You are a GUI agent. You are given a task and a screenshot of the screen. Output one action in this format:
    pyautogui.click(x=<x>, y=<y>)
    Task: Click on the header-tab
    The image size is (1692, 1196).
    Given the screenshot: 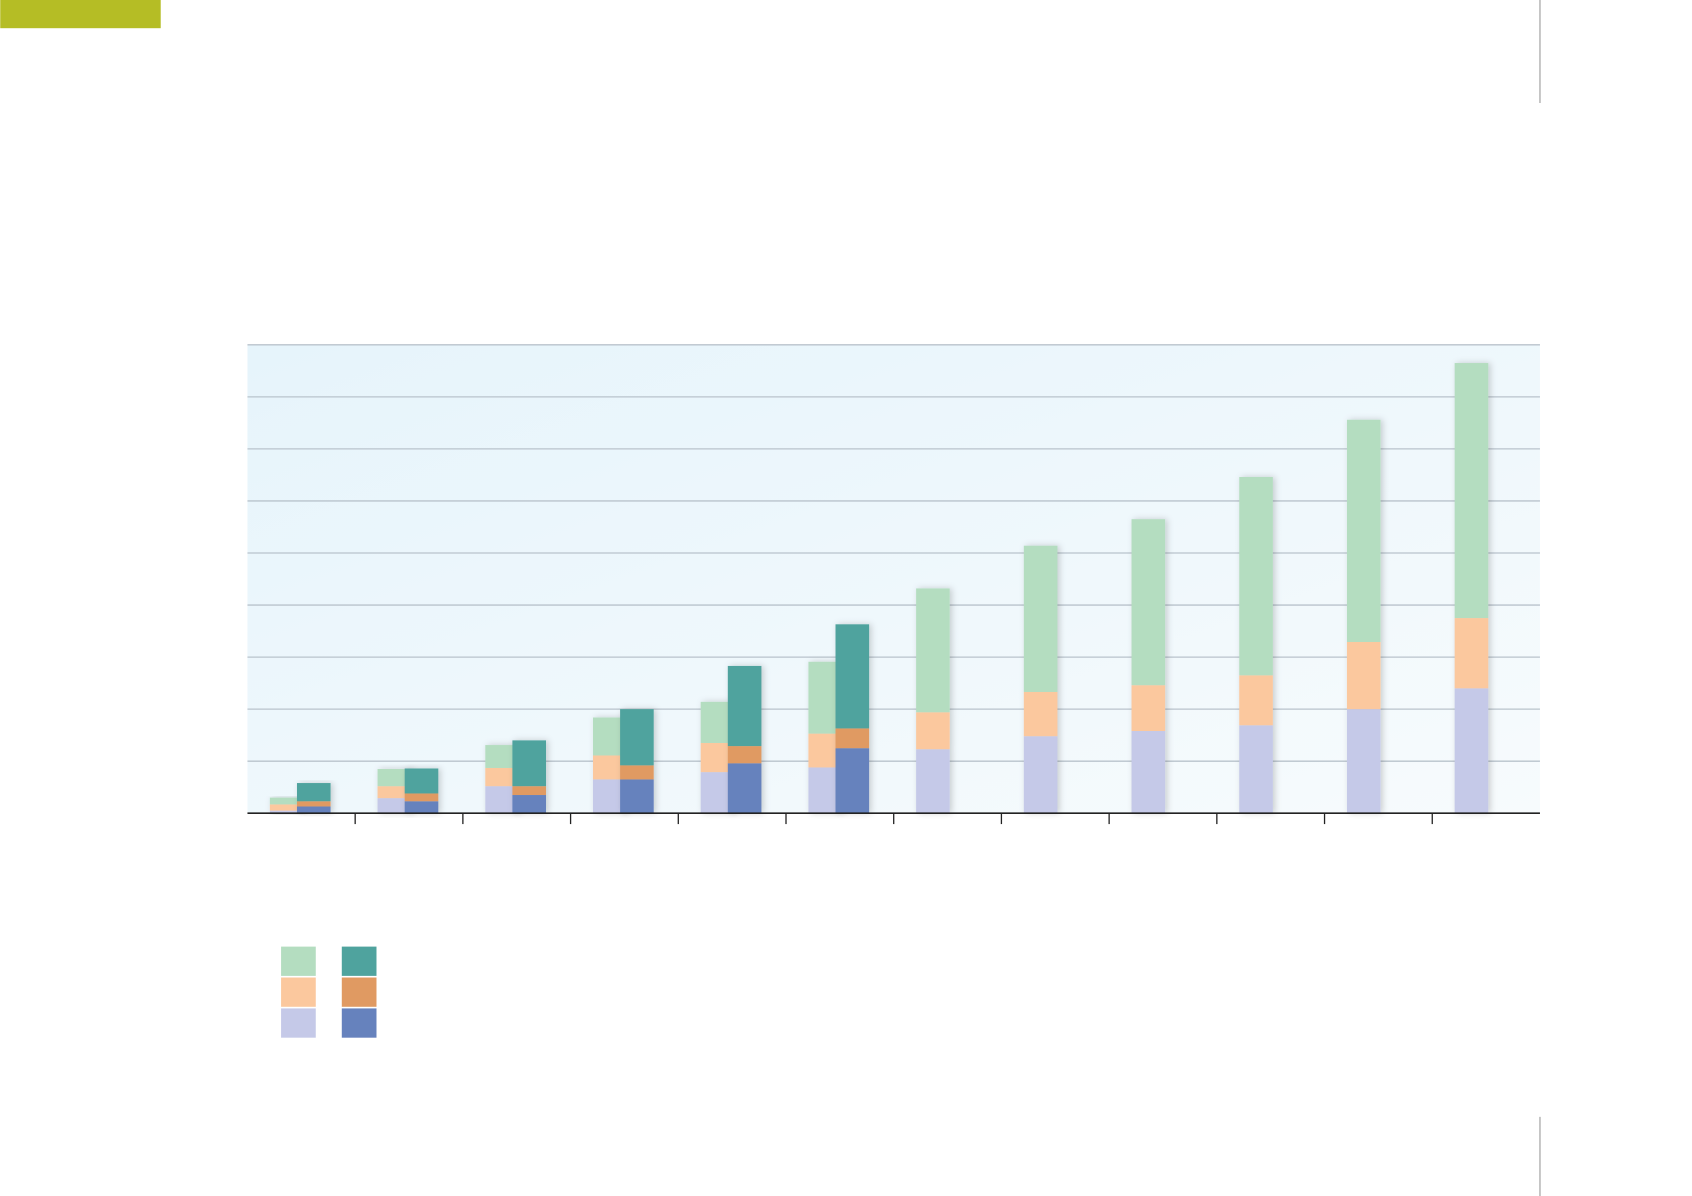 What is the action you would take?
    pyautogui.click(x=80, y=14)
    